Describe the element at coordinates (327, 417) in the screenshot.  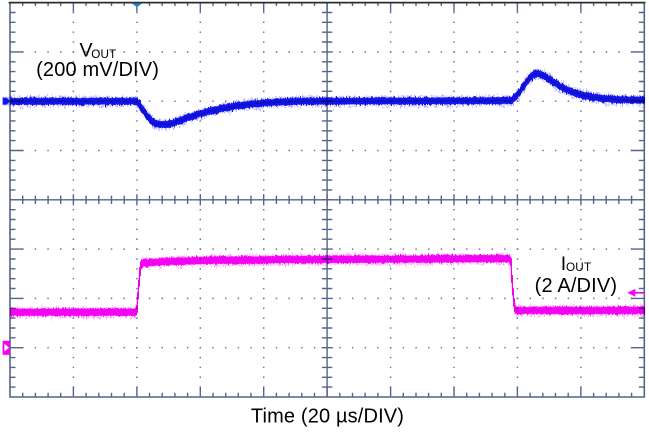
I see `svg-text: Time (20 µs/DIV)` at that location.